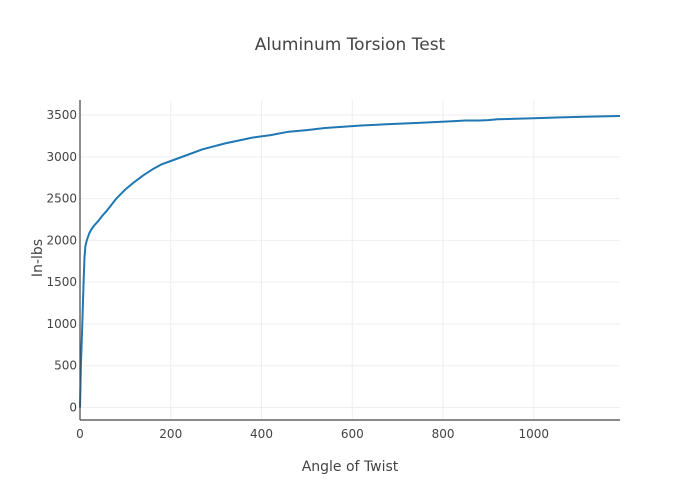 The width and height of the screenshot is (700, 500). What do you see at coordinates (61, 324) in the screenshot?
I see `y-tick-label: 1000` at bounding box center [61, 324].